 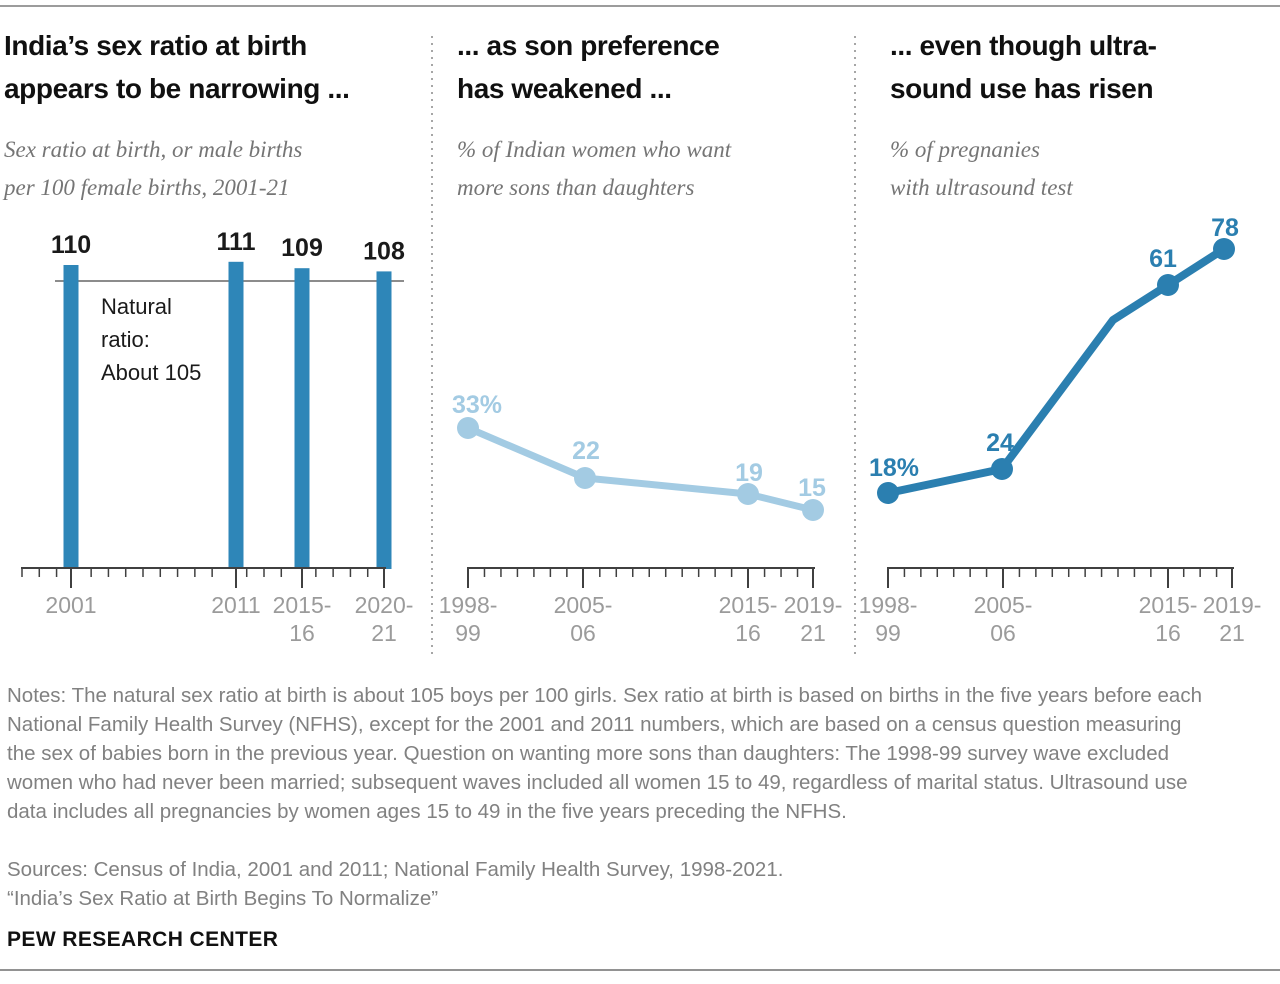 What do you see at coordinates (235, 605) in the screenshot?
I see `x-tick-label: 2011` at bounding box center [235, 605].